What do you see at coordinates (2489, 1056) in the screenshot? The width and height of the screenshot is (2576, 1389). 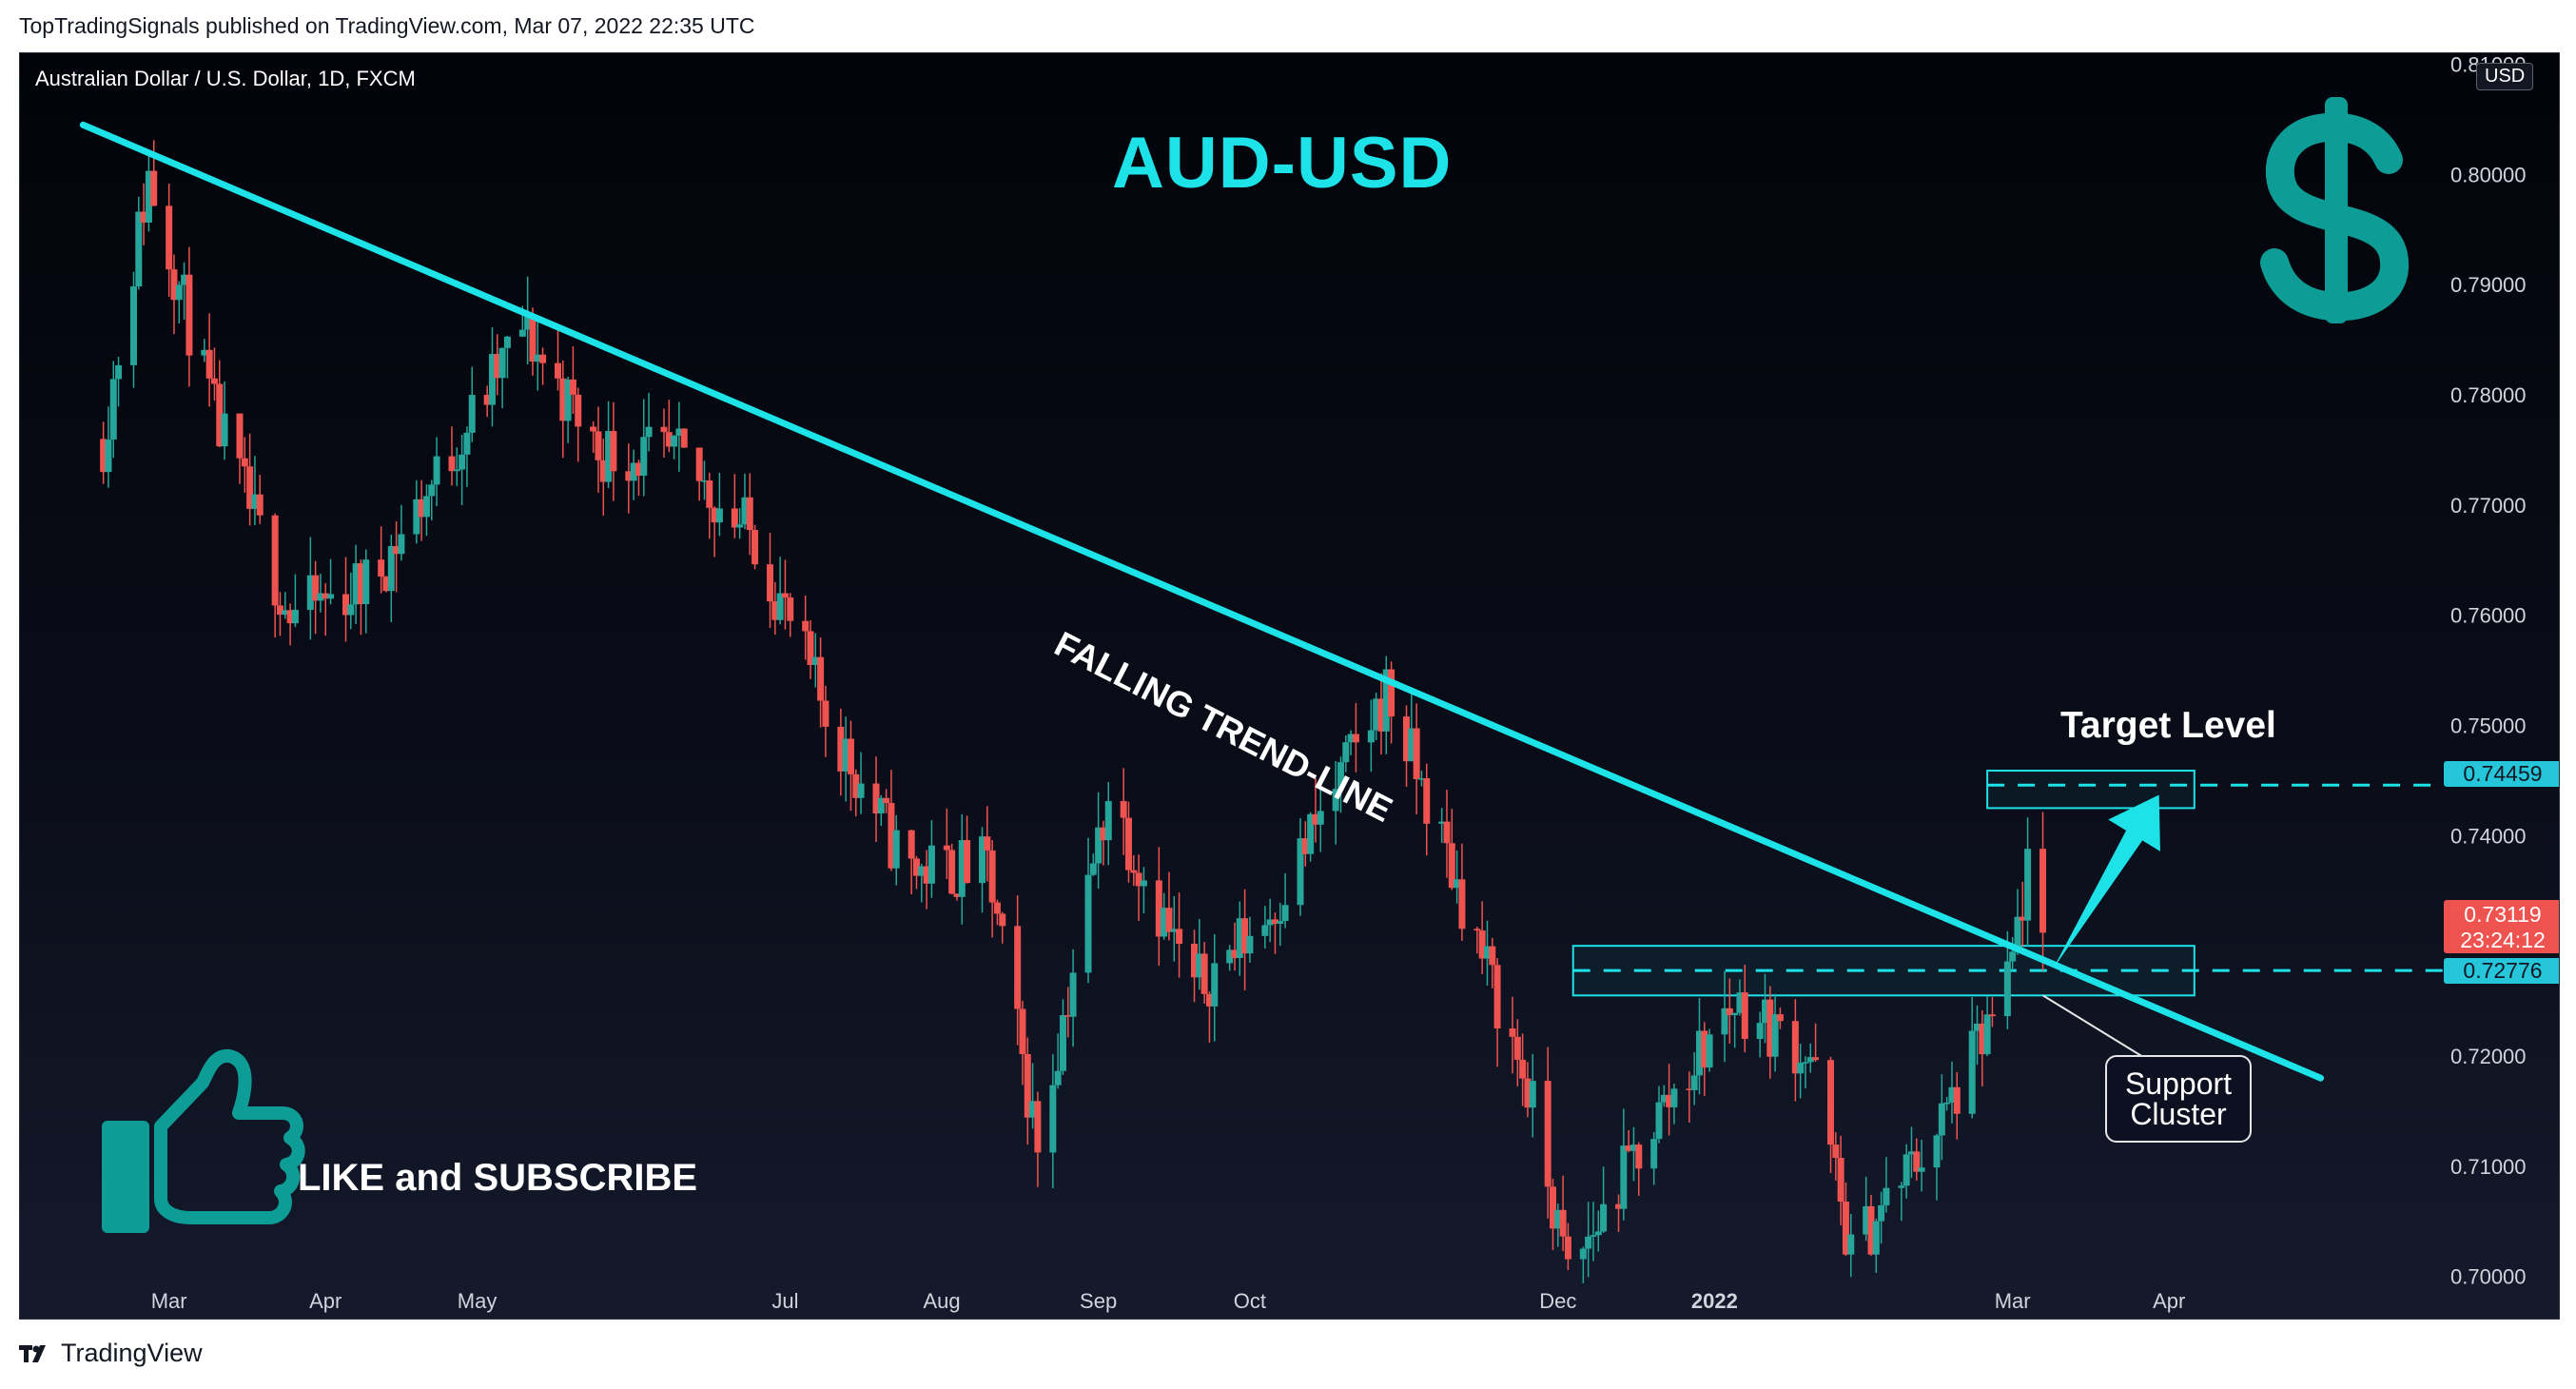 I see `y-tick-label: 0.72000` at bounding box center [2489, 1056].